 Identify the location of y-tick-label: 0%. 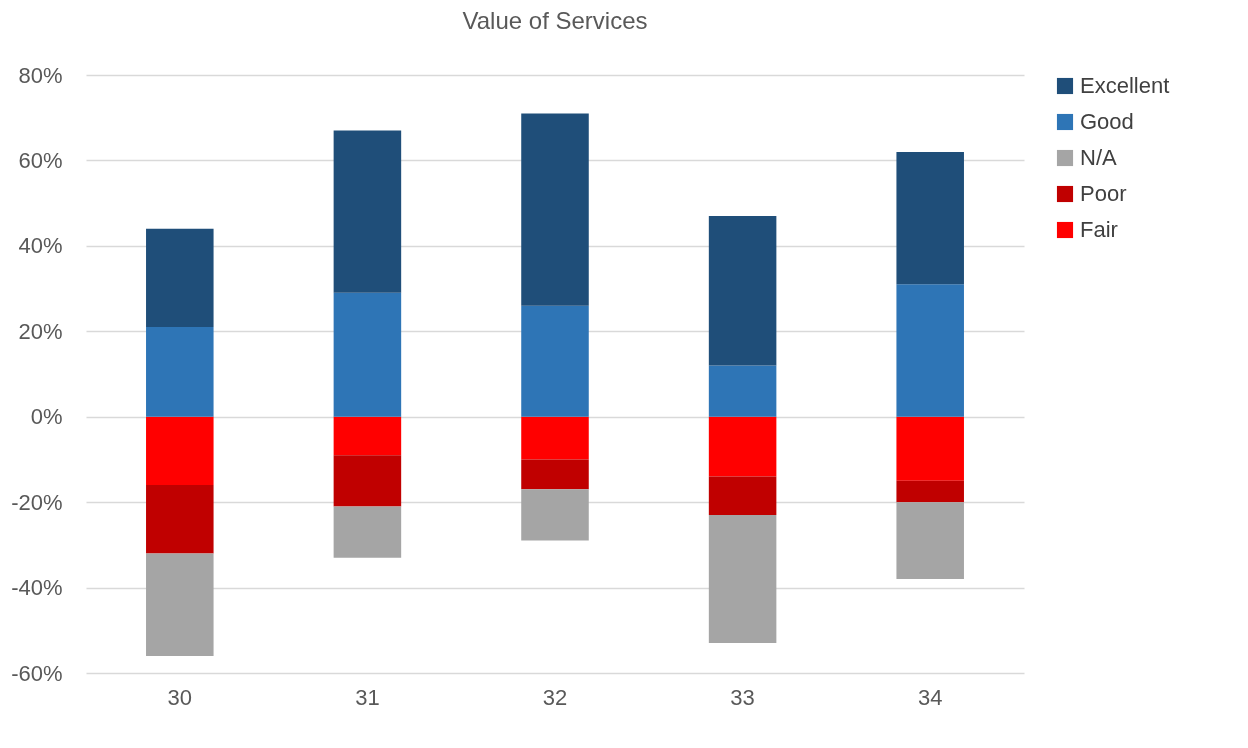
(46, 417).